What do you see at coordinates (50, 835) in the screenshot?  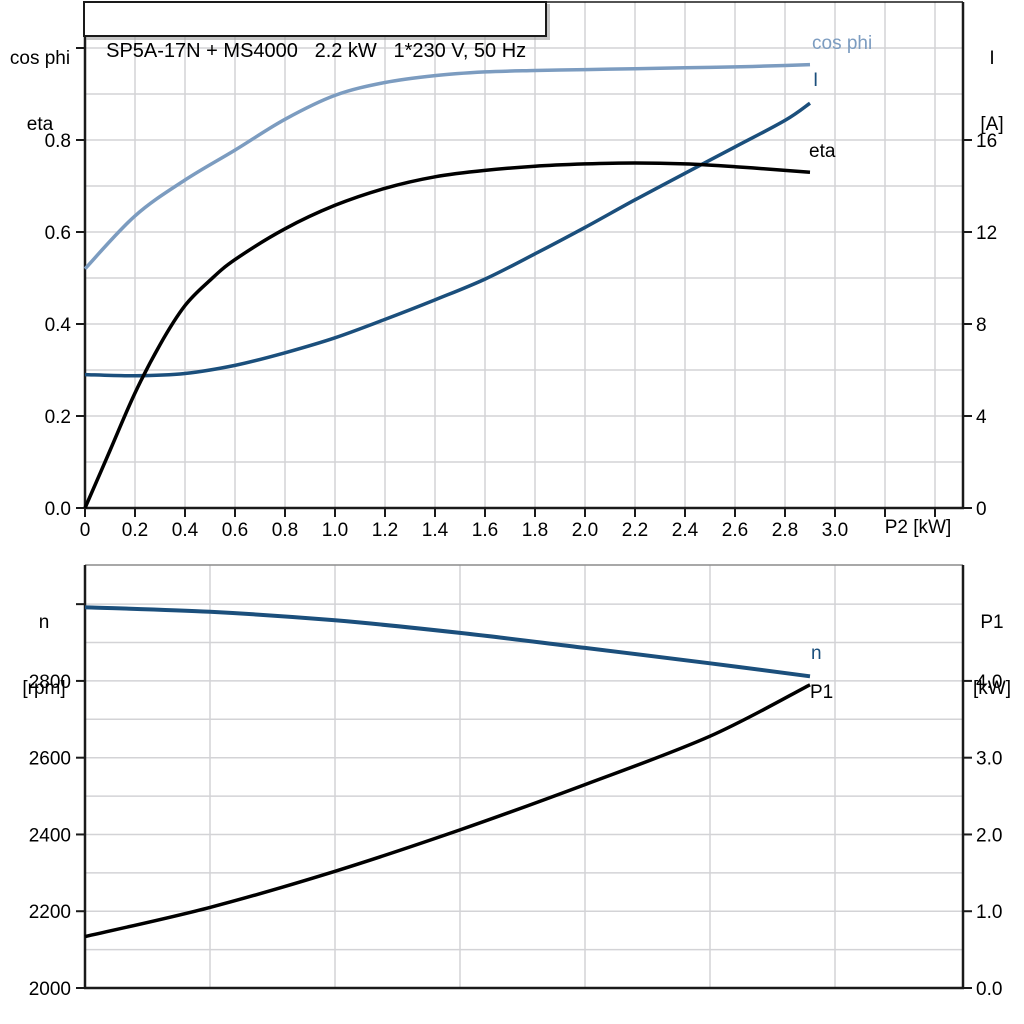 I see `tick-label-left: 2400` at bounding box center [50, 835].